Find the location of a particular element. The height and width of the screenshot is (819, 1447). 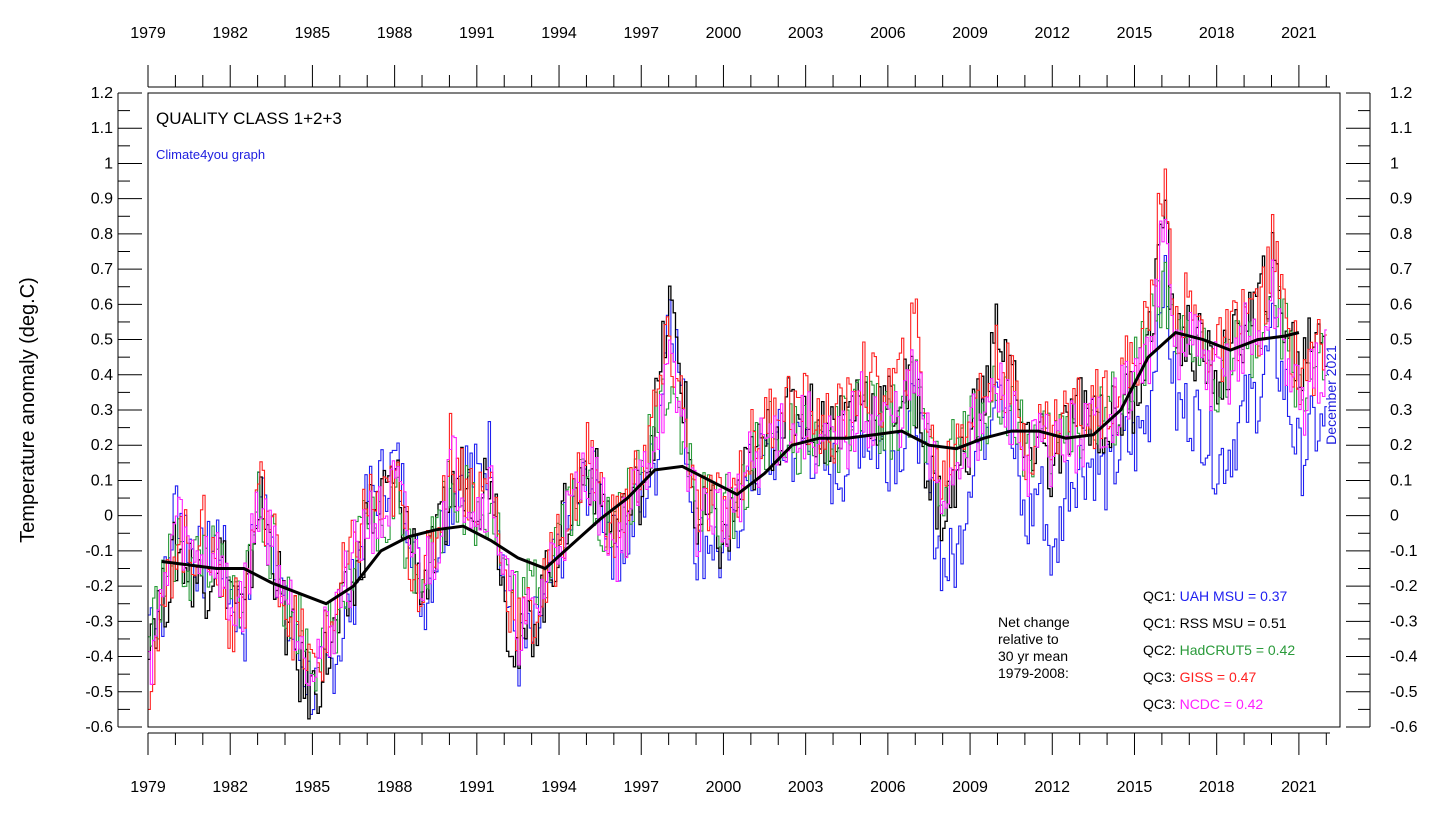

chart-subtitle: Climate4you graph is located at coordinates (210, 154).